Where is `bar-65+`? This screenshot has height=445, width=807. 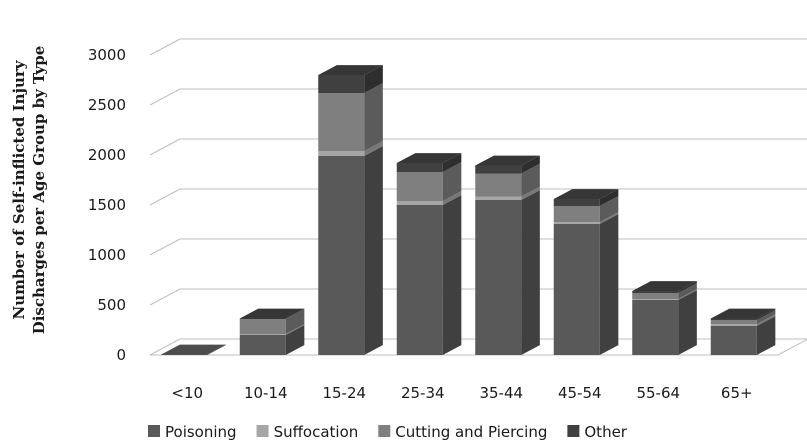 bar-65+ is located at coordinates (743, 331).